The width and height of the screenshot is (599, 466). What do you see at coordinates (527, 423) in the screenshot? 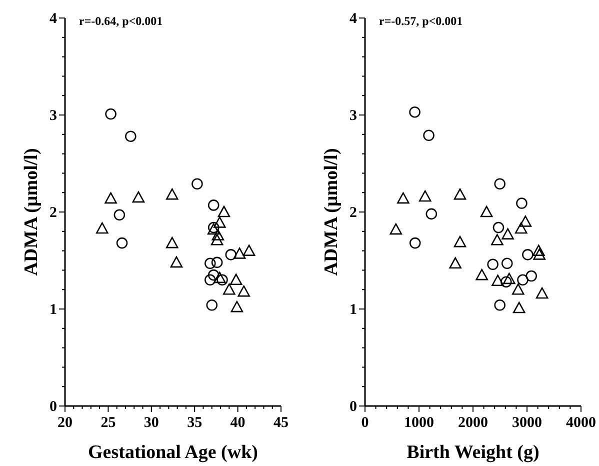
I see `x-tick-label: 3000` at bounding box center [527, 423].